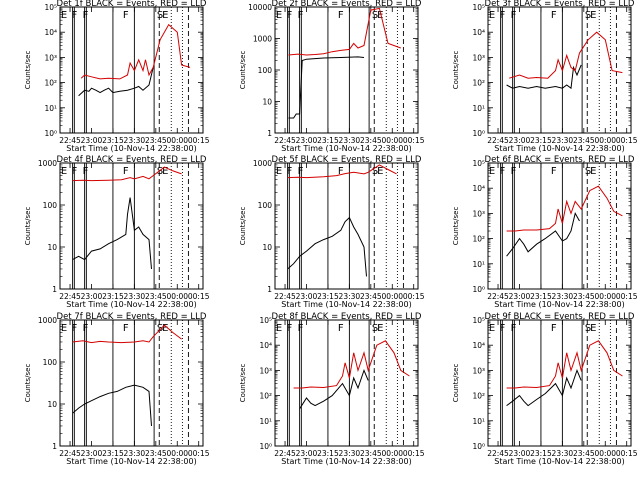  What do you see at coordinates (478, 7) in the screenshot?
I see `y-tick-label: 10⁵` at bounding box center [478, 7].